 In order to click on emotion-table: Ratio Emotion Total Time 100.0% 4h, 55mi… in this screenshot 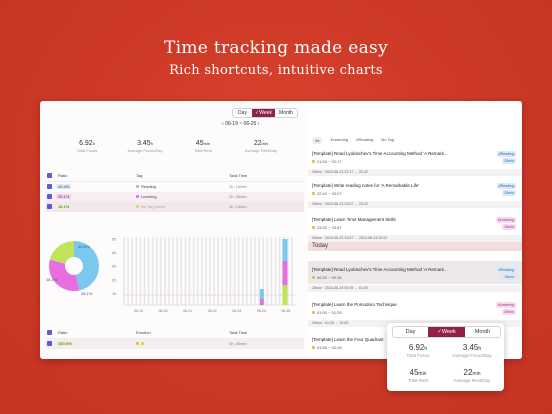, I will do `click(175, 338)`.